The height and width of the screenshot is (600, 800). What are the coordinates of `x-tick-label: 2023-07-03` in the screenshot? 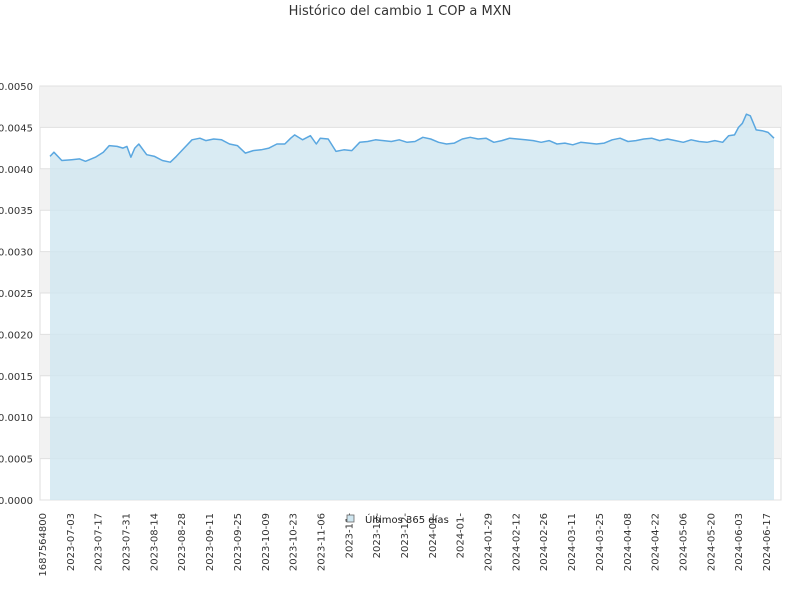 It's located at (71, 542).